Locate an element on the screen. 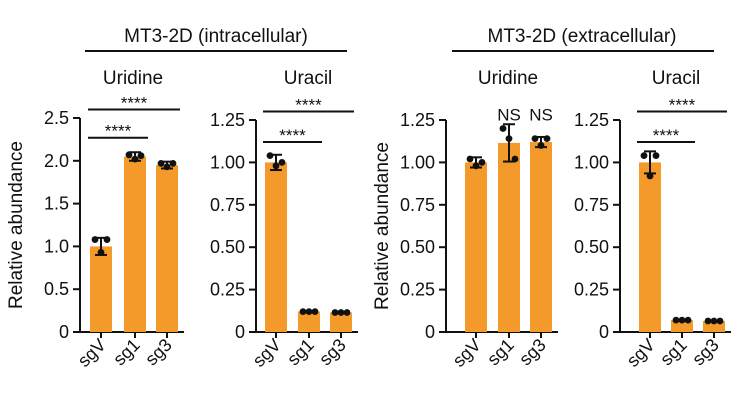  group-title: MT3-2D (intracellular) is located at coordinates (216, 36).